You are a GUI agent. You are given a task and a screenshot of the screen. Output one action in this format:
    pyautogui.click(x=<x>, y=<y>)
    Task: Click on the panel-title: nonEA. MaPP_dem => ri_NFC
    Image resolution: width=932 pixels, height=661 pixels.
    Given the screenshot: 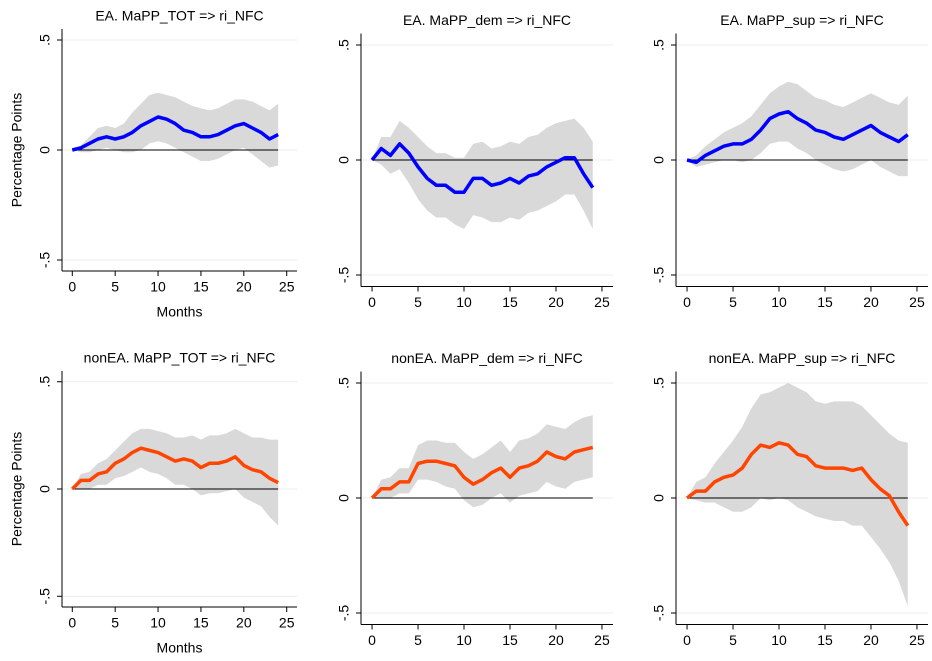 What is the action you would take?
    pyautogui.click(x=486, y=358)
    